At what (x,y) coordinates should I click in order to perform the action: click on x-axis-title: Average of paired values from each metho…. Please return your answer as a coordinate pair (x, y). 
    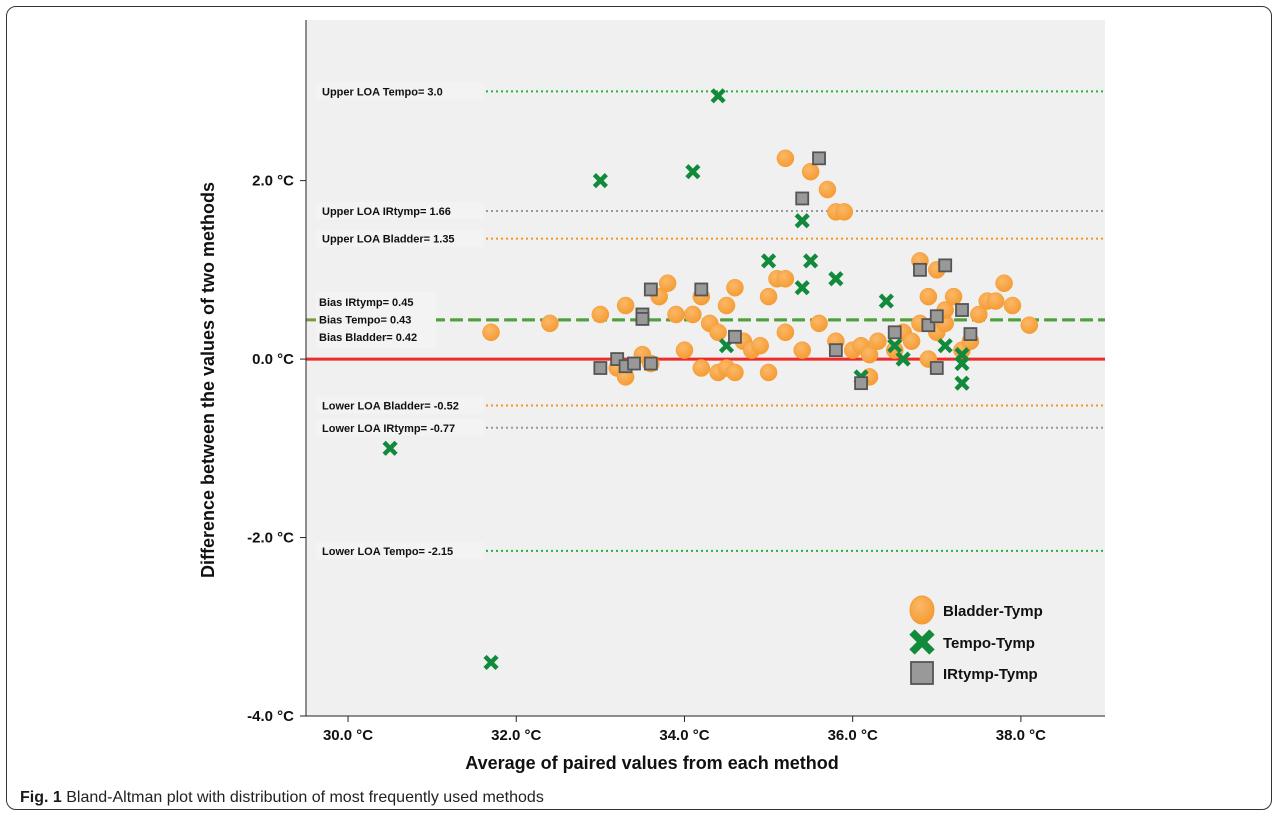
    Looking at the image, I should click on (651, 763).